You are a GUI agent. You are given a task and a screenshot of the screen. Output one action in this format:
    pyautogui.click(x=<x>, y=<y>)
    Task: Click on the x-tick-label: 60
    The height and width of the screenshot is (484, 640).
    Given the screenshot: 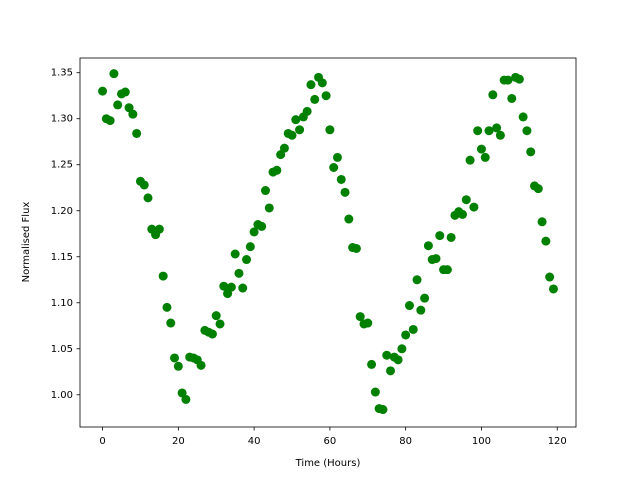 What is the action you would take?
    pyautogui.click(x=330, y=441)
    